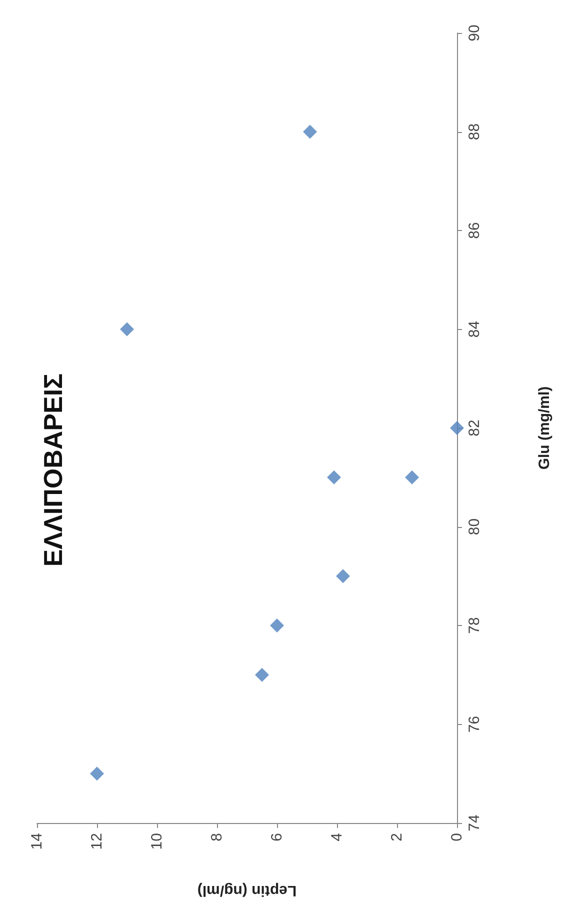 This screenshot has height=923, width=561. I want to click on y-tick-label: 76, so click(474, 724).